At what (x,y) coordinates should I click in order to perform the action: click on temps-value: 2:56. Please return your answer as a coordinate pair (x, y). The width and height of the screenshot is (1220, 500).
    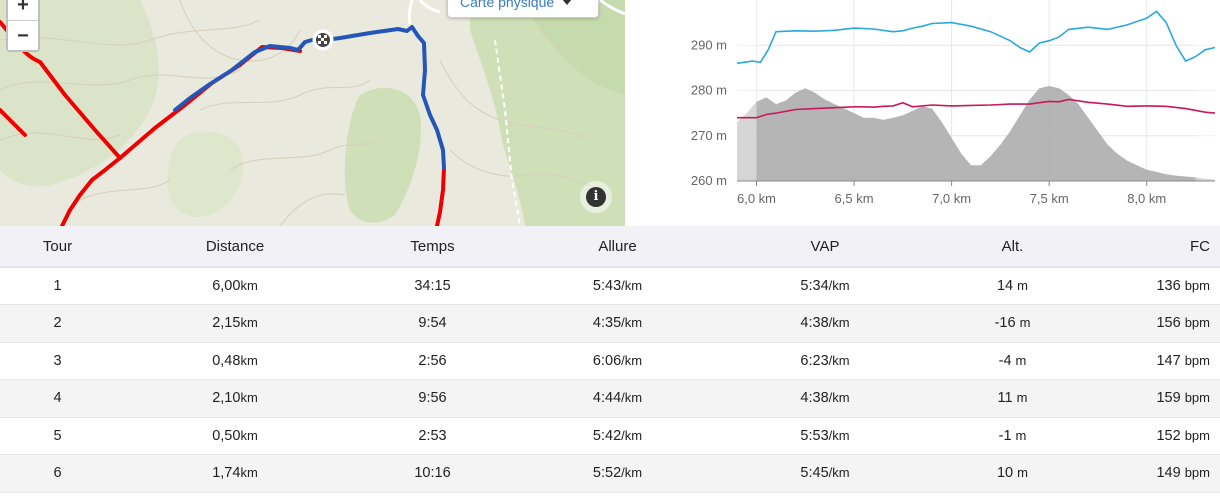
    Looking at the image, I should click on (432, 360).